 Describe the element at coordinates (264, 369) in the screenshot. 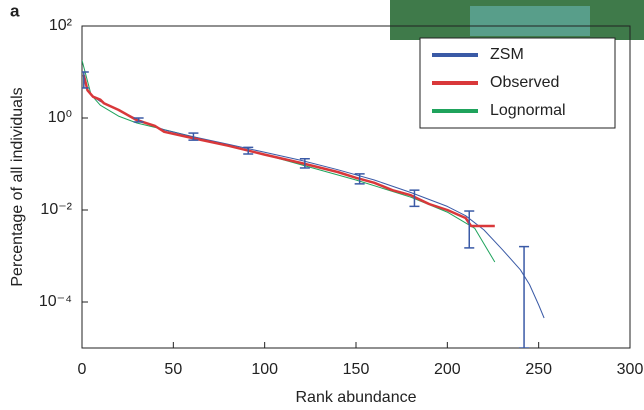

I see `x-tick-label: 100` at that location.